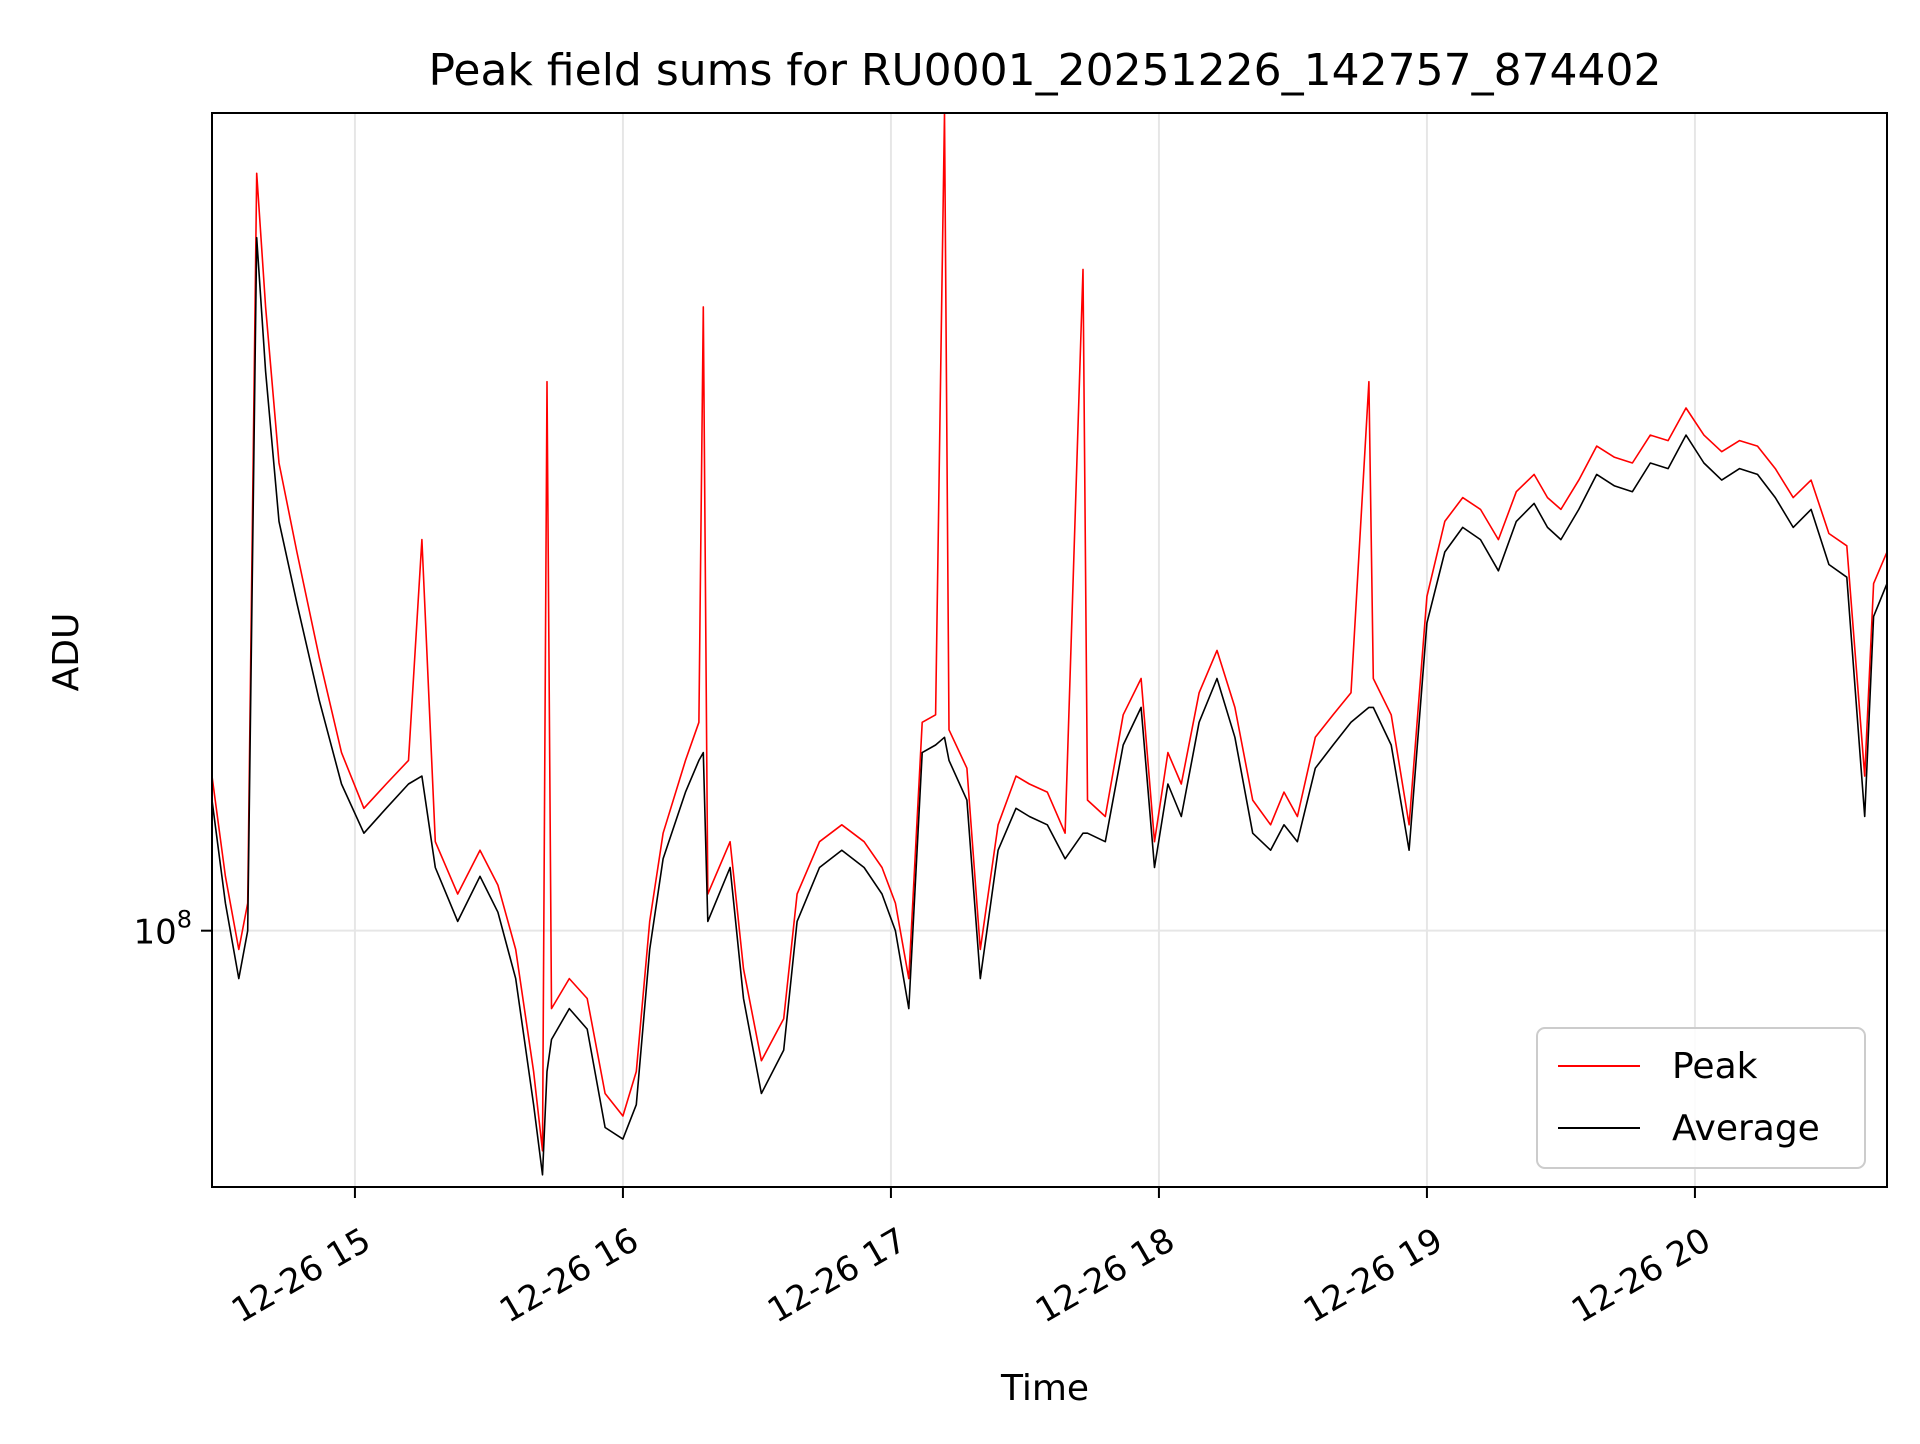 Image resolution: width=1920 pixels, height=1444 pixels. I want to click on y-tick-label: 108, so click(162, 929).